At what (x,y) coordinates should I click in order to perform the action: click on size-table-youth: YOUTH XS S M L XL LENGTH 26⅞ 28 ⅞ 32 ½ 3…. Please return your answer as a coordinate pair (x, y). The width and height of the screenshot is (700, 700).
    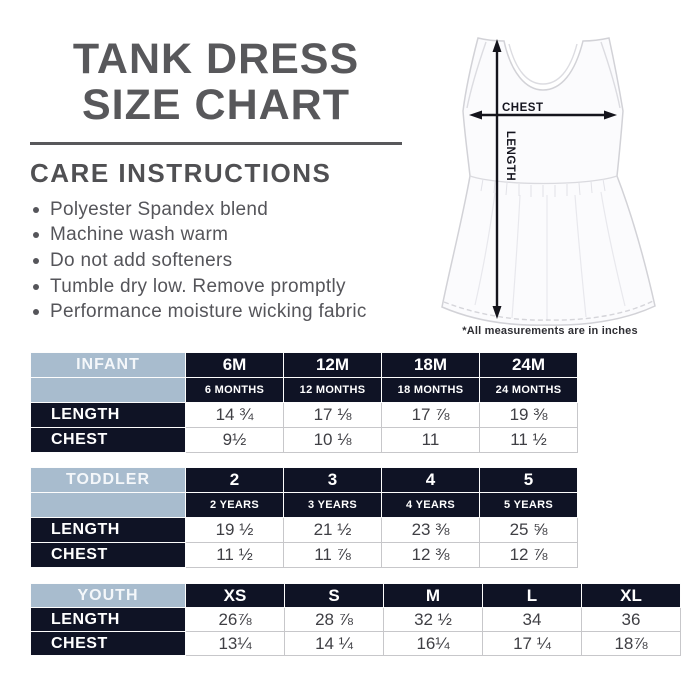
    Looking at the image, I should click on (355, 619).